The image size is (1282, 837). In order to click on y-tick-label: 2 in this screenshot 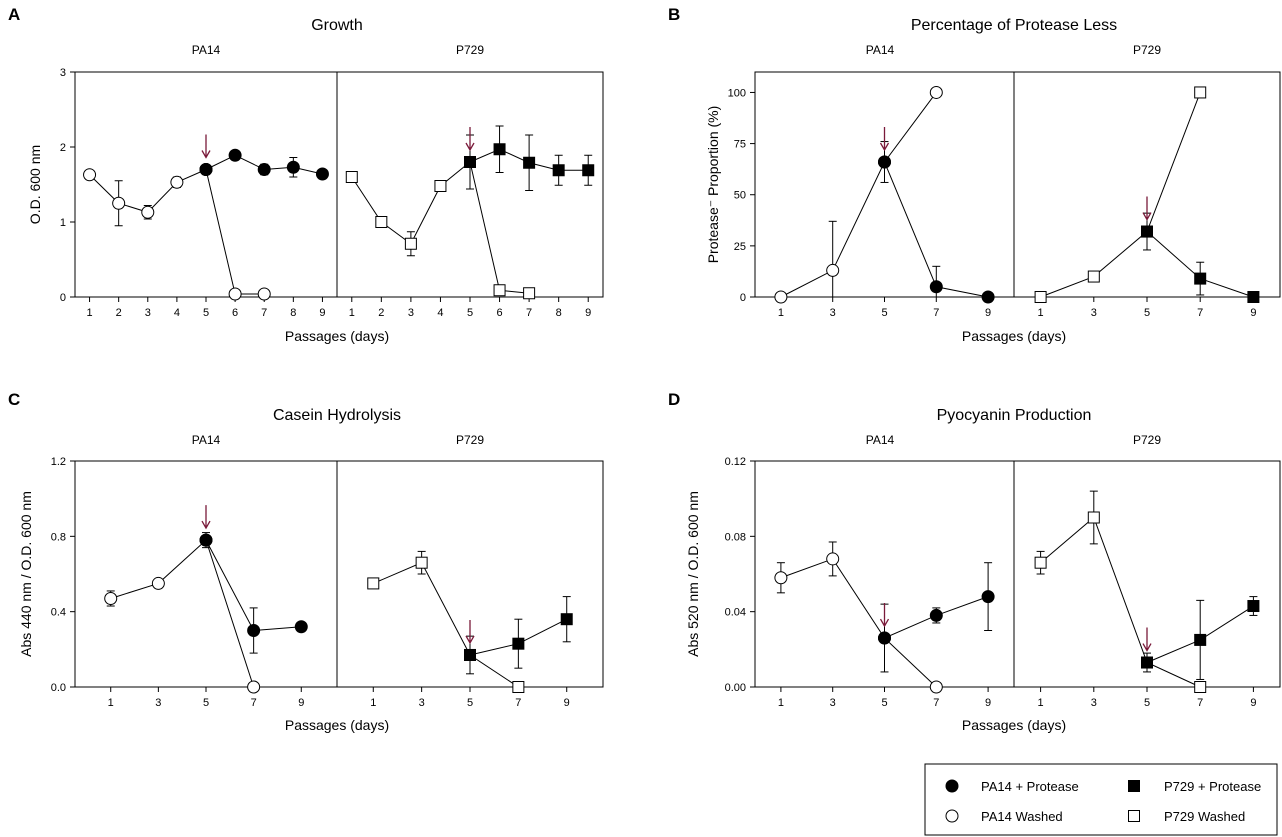, I will do `click(63, 148)`.